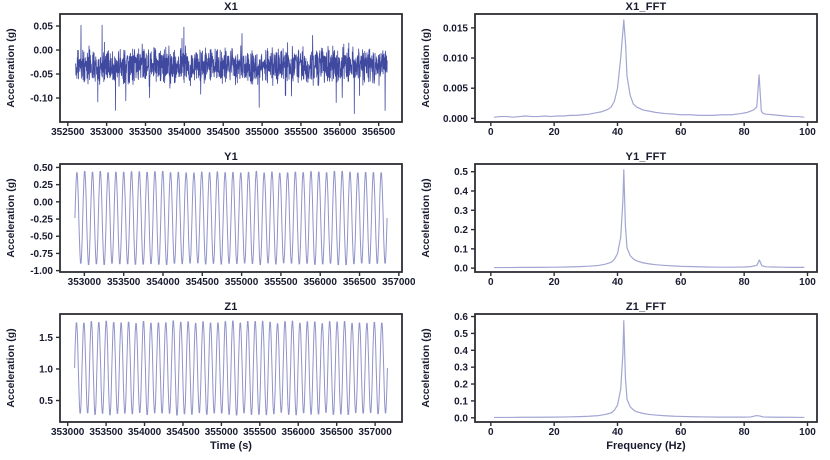 Image resolution: width=830 pixels, height=460 pixels. I want to click on svg-text: 0.50, so click(44, 168).